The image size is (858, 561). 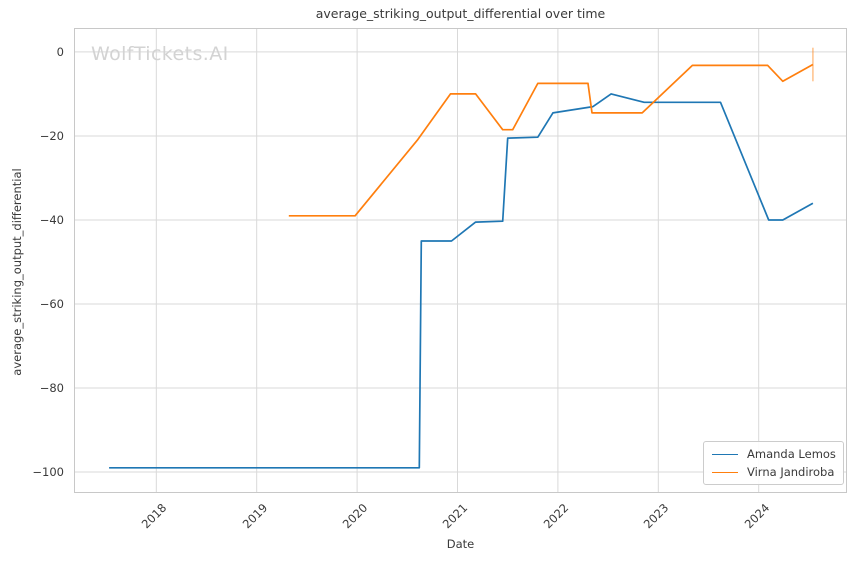 What do you see at coordinates (791, 472) in the screenshot?
I see `legend-label: Virna Jandiroba` at bounding box center [791, 472].